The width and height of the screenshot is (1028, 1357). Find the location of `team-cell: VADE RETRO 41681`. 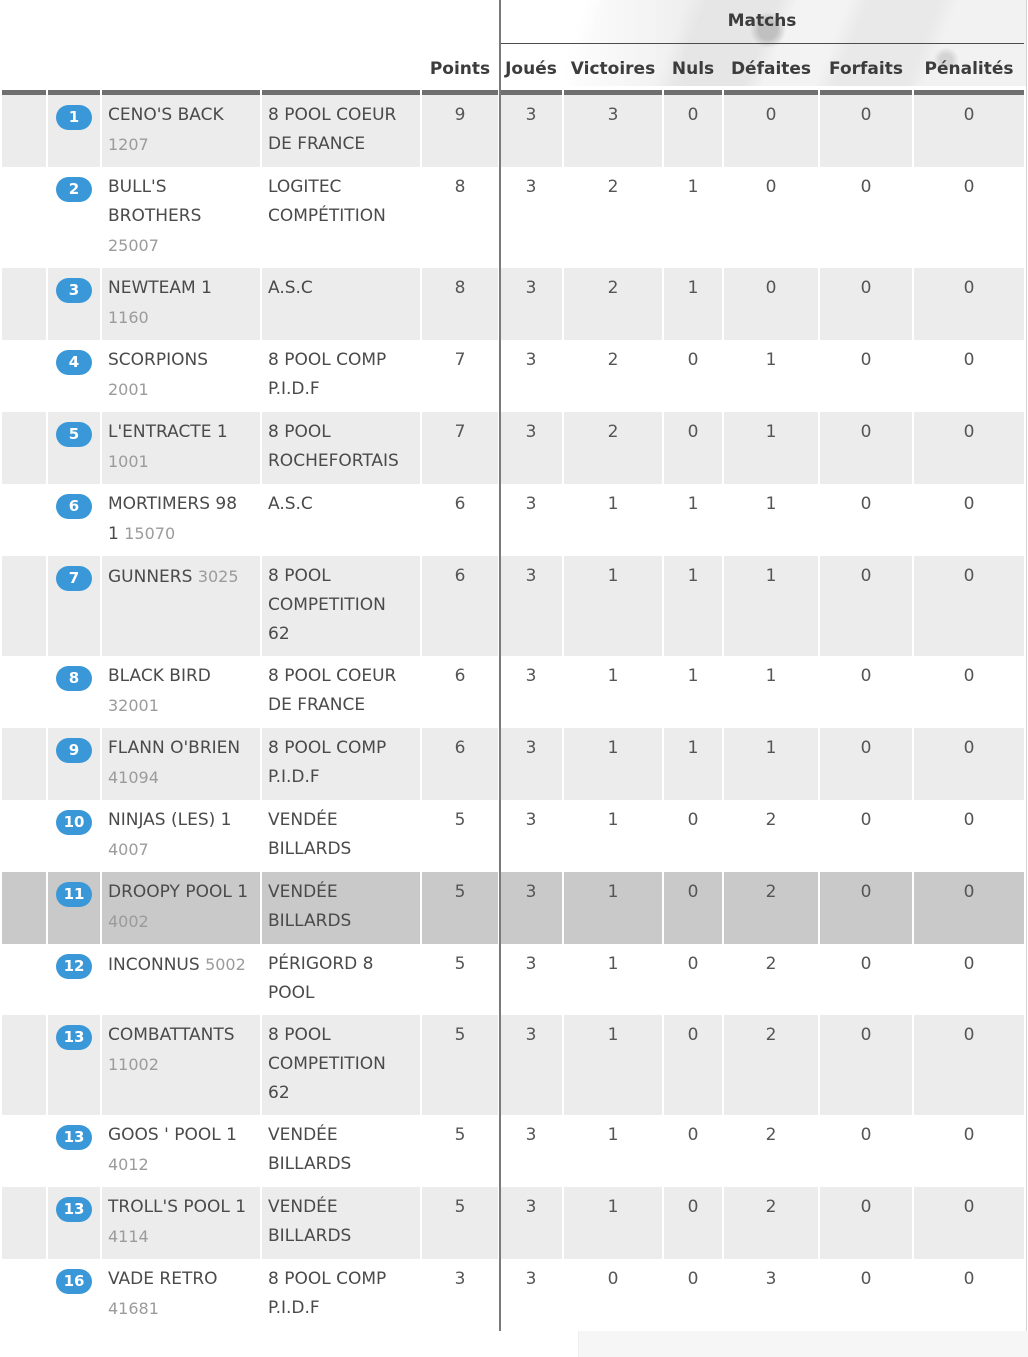

team-cell: VADE RETRO 41681 is located at coordinates (181, 1295).